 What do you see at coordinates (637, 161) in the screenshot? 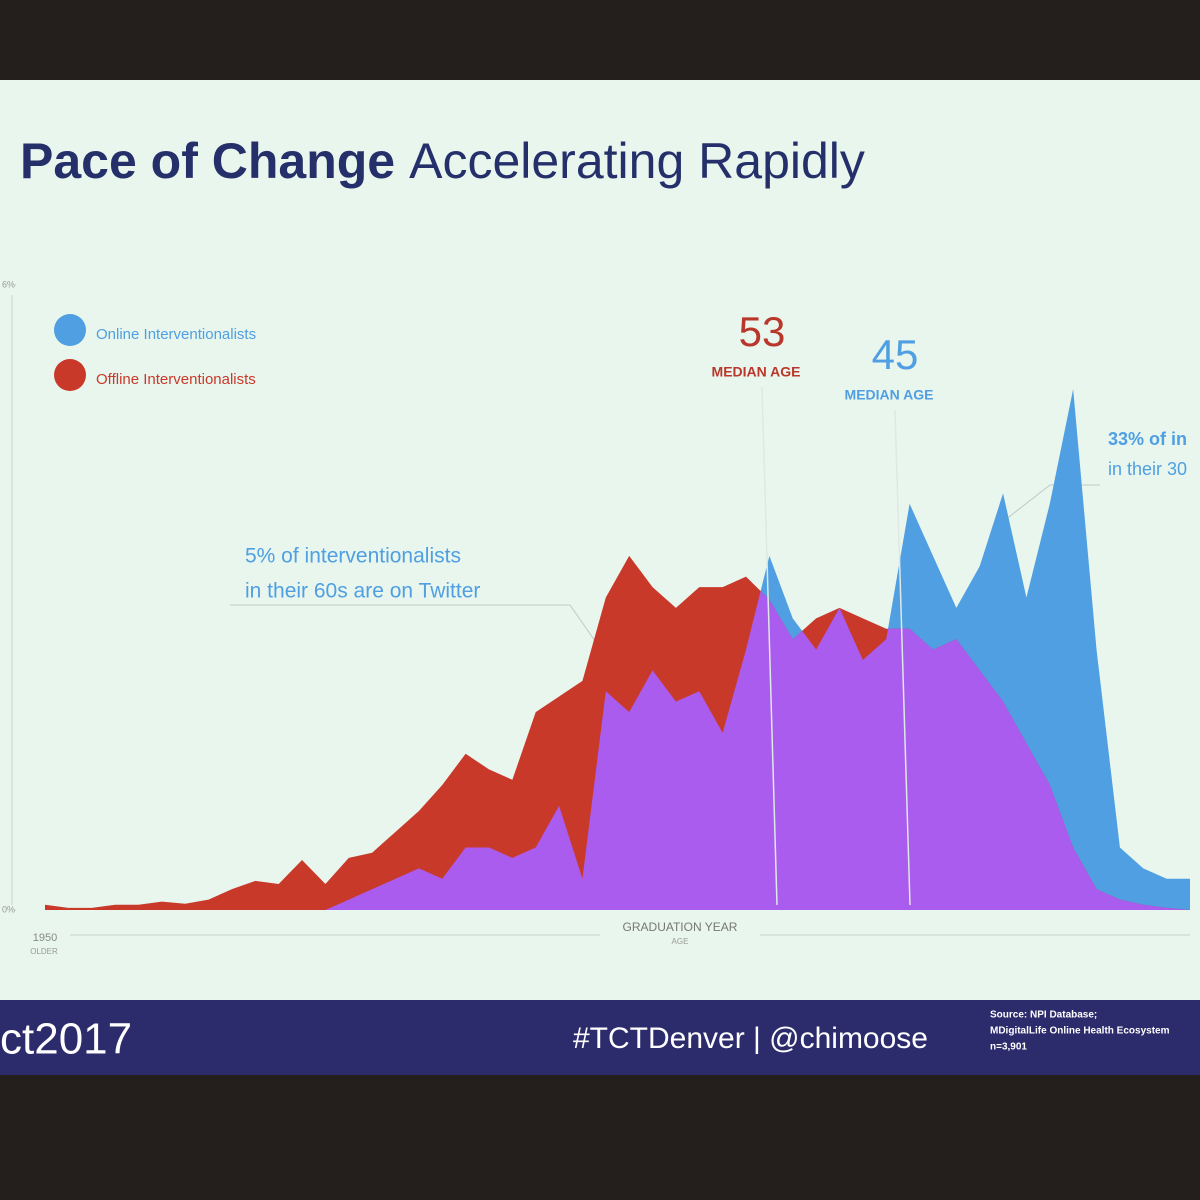
I see `title-rest: Accelerating Rapidly` at bounding box center [637, 161].